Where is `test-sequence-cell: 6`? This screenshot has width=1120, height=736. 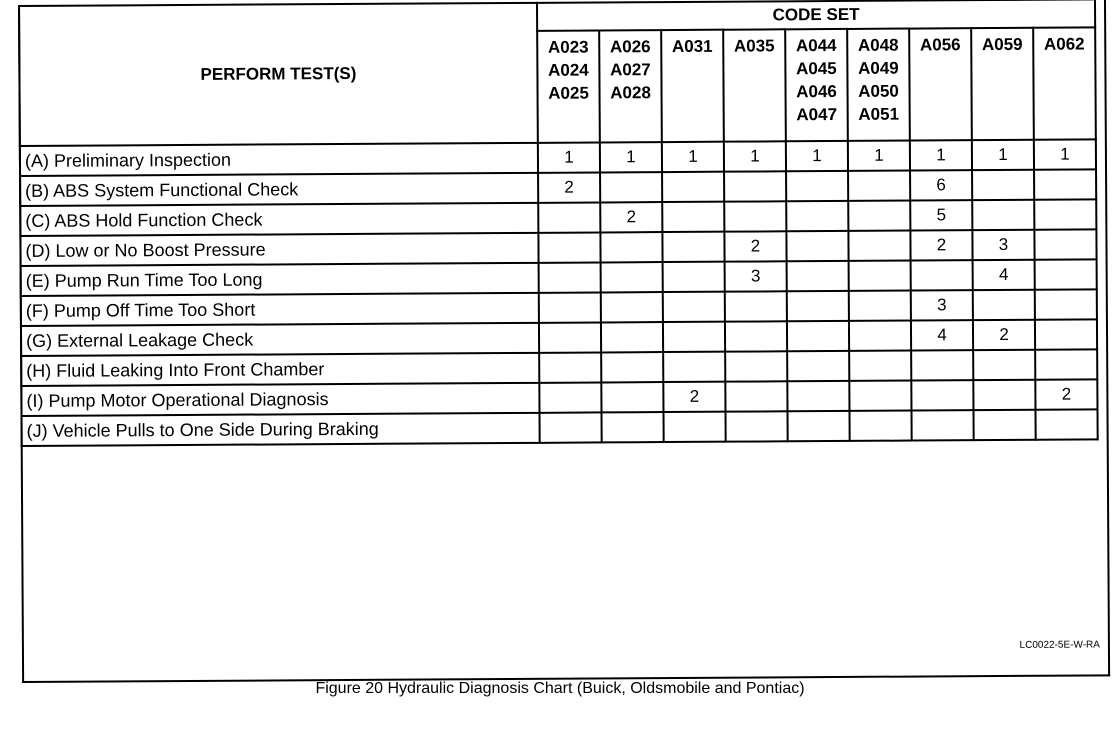 test-sequence-cell: 6 is located at coordinates (941, 185).